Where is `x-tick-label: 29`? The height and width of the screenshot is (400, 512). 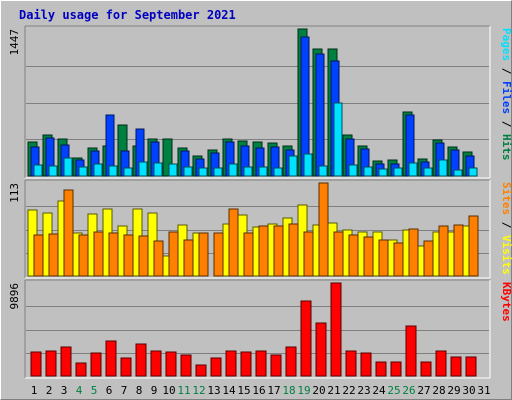
x-tick-label: 29 is located at coordinates (453, 390).